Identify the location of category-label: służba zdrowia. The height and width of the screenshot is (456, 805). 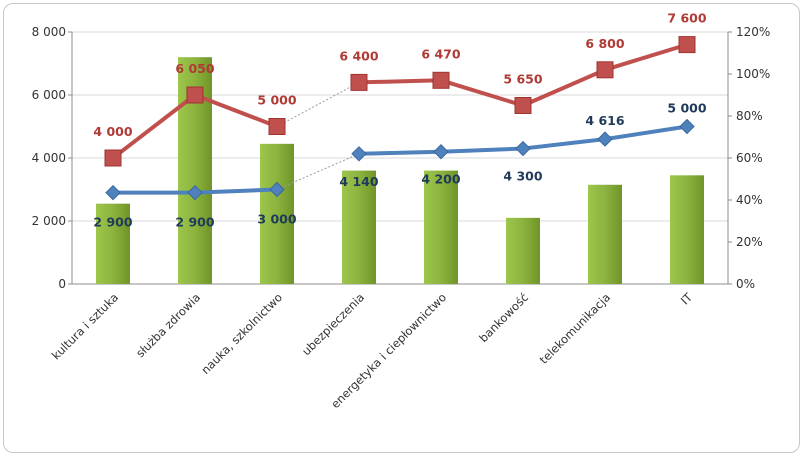
(168, 325).